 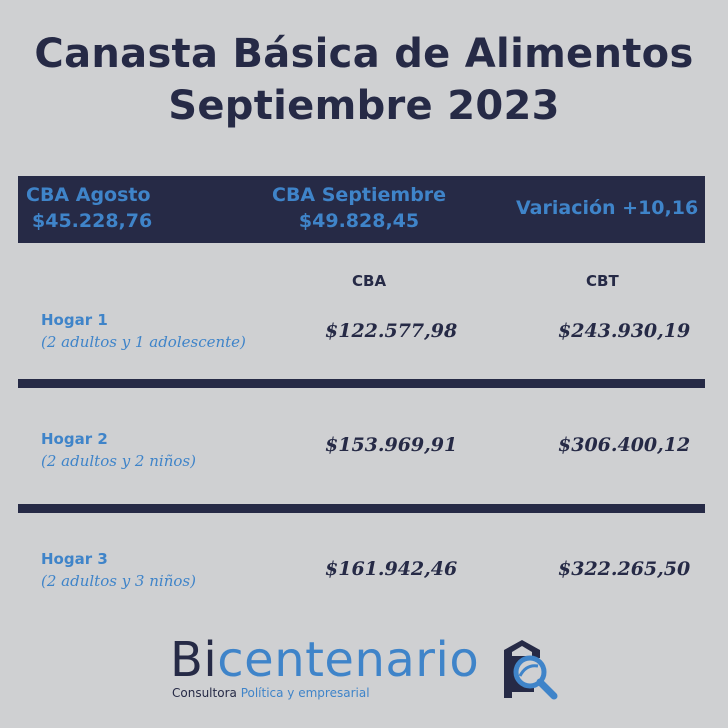 I want to click on logo-wordmark: Bicentenario, so click(x=324, y=660).